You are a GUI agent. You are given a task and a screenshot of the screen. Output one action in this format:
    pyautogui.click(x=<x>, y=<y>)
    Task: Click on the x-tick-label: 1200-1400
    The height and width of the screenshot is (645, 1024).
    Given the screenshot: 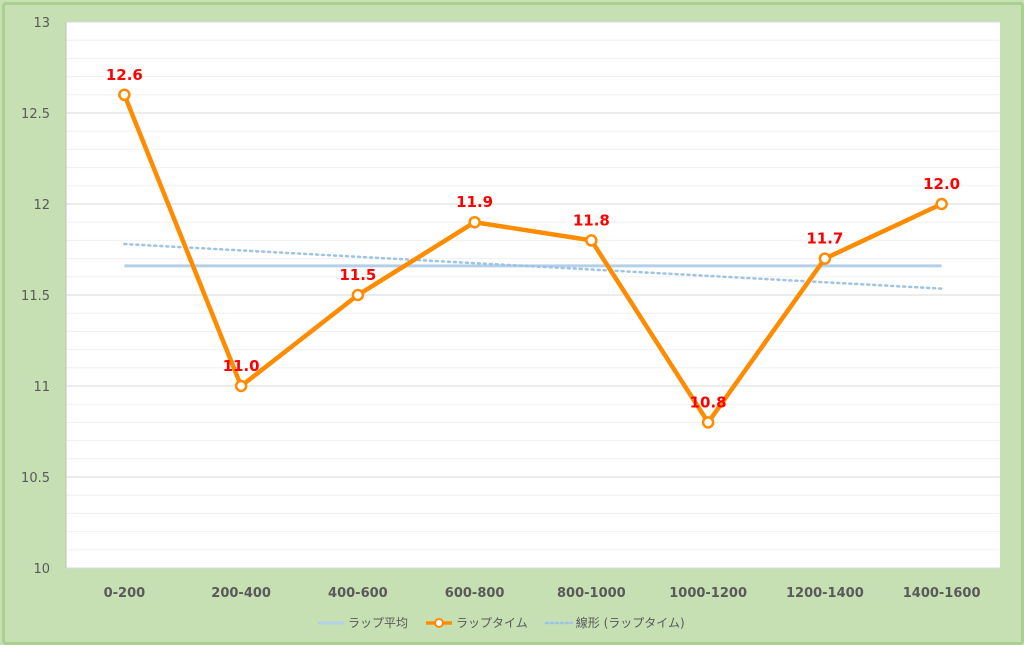 What is the action you would take?
    pyautogui.click(x=825, y=593)
    